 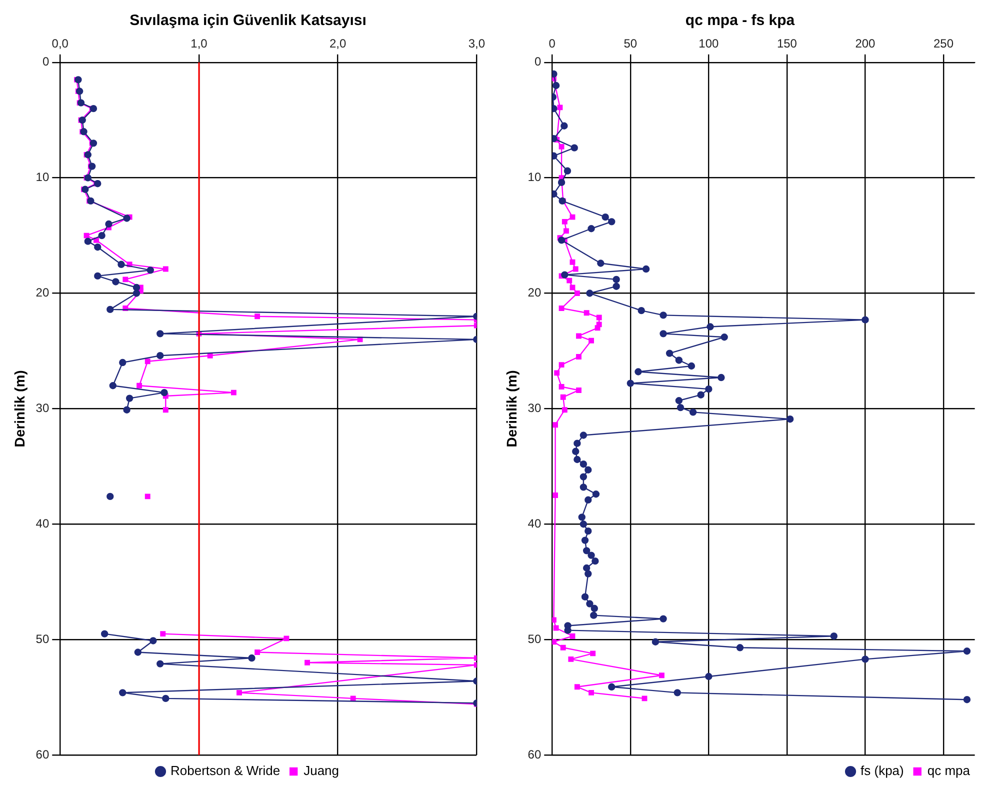 What do you see at coordinates (882, 770) in the screenshot?
I see `legend-label: fs (kpa)` at bounding box center [882, 770].